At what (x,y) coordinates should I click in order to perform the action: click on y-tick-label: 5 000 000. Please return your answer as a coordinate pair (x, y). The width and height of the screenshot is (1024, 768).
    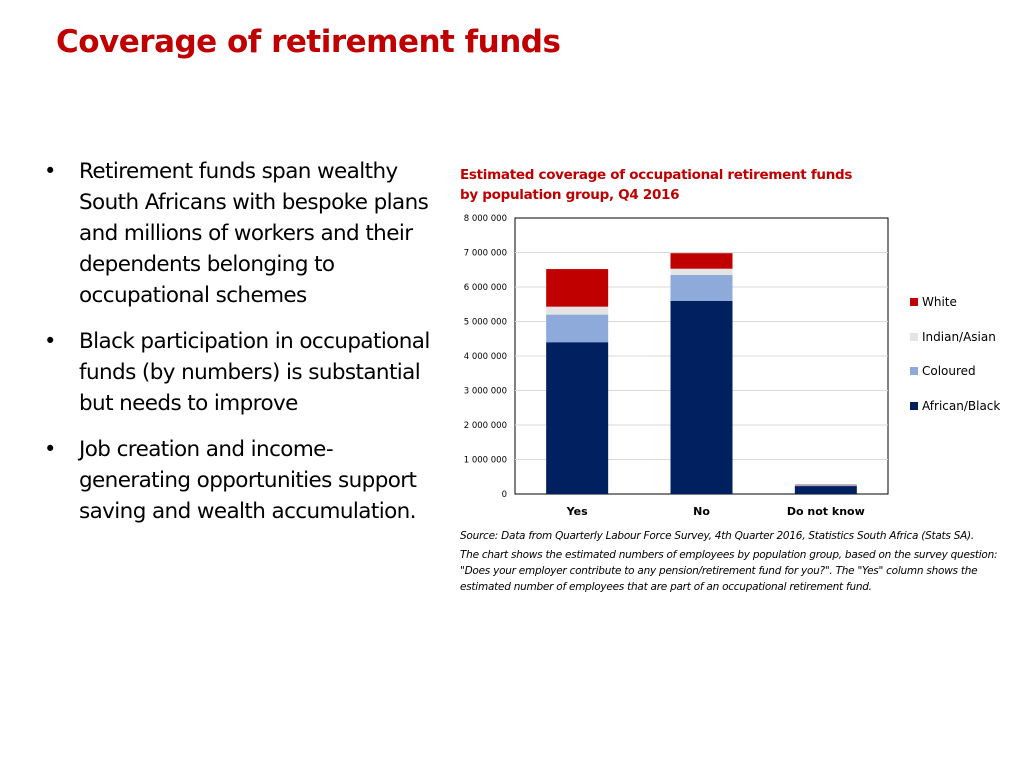
    Looking at the image, I should click on (485, 323).